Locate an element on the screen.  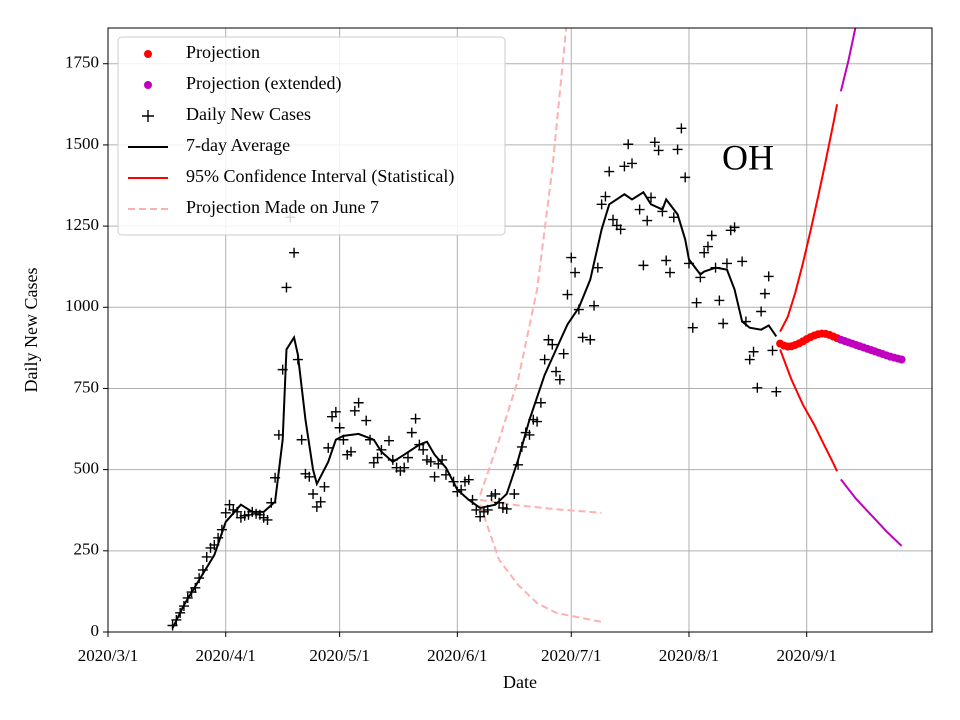
y-tick-label: 250 is located at coordinates (87, 549).